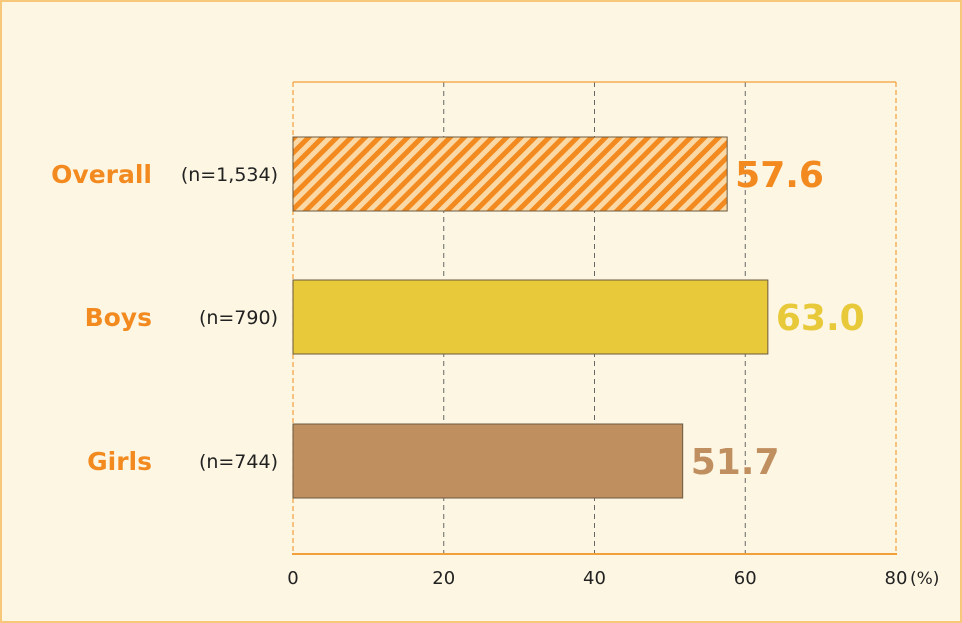 This screenshot has width=962, height=623. Describe the element at coordinates (119, 461) in the screenshot. I see `category-label-girls: Girls` at that location.